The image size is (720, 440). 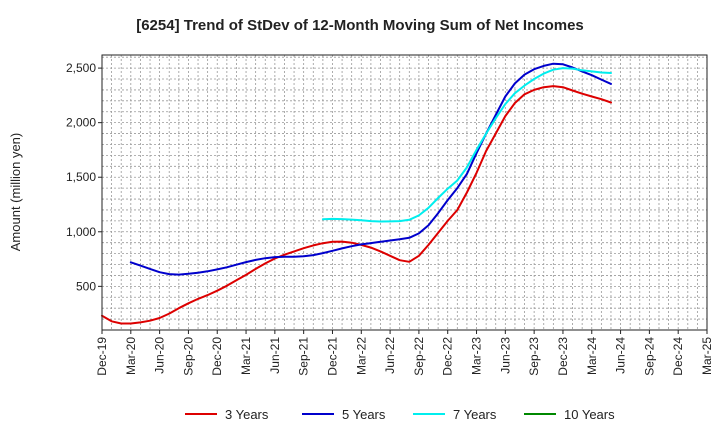 I want to click on legend-label: 3 Years, so click(x=247, y=414).